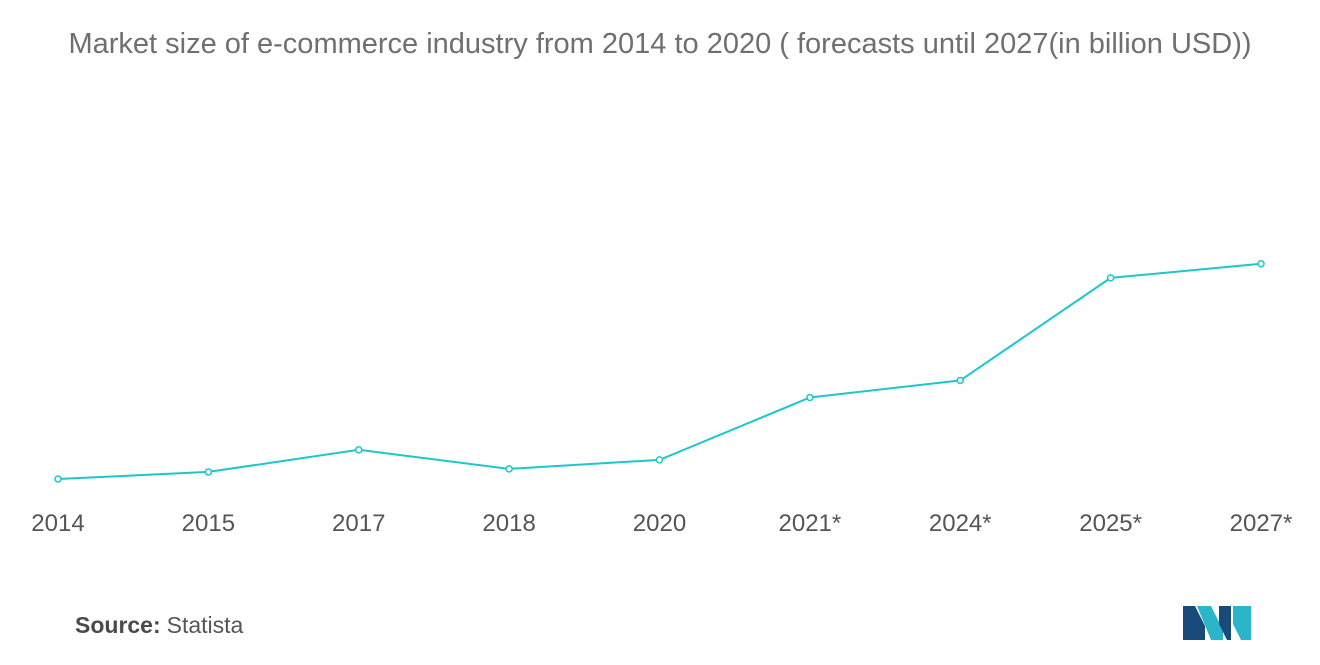 This screenshot has height=665, width=1320. I want to click on data-point-2021, so click(810, 397).